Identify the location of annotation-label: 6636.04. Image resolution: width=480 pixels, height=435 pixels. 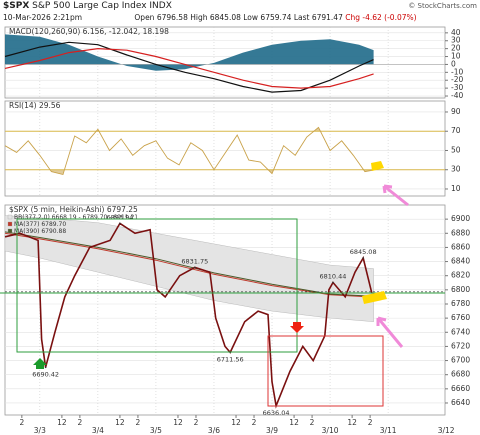
(276, 413).